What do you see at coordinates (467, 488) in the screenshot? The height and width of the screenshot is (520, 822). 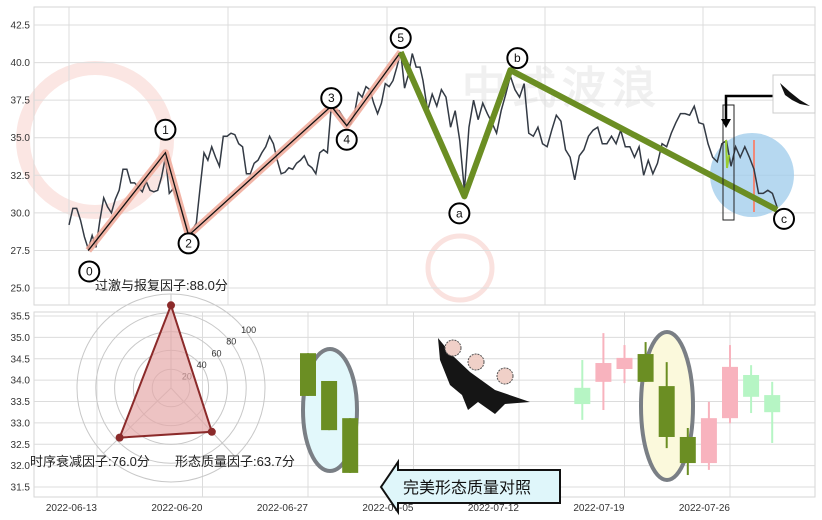 I see `callout-text: 完美形态质量对照` at bounding box center [467, 488].